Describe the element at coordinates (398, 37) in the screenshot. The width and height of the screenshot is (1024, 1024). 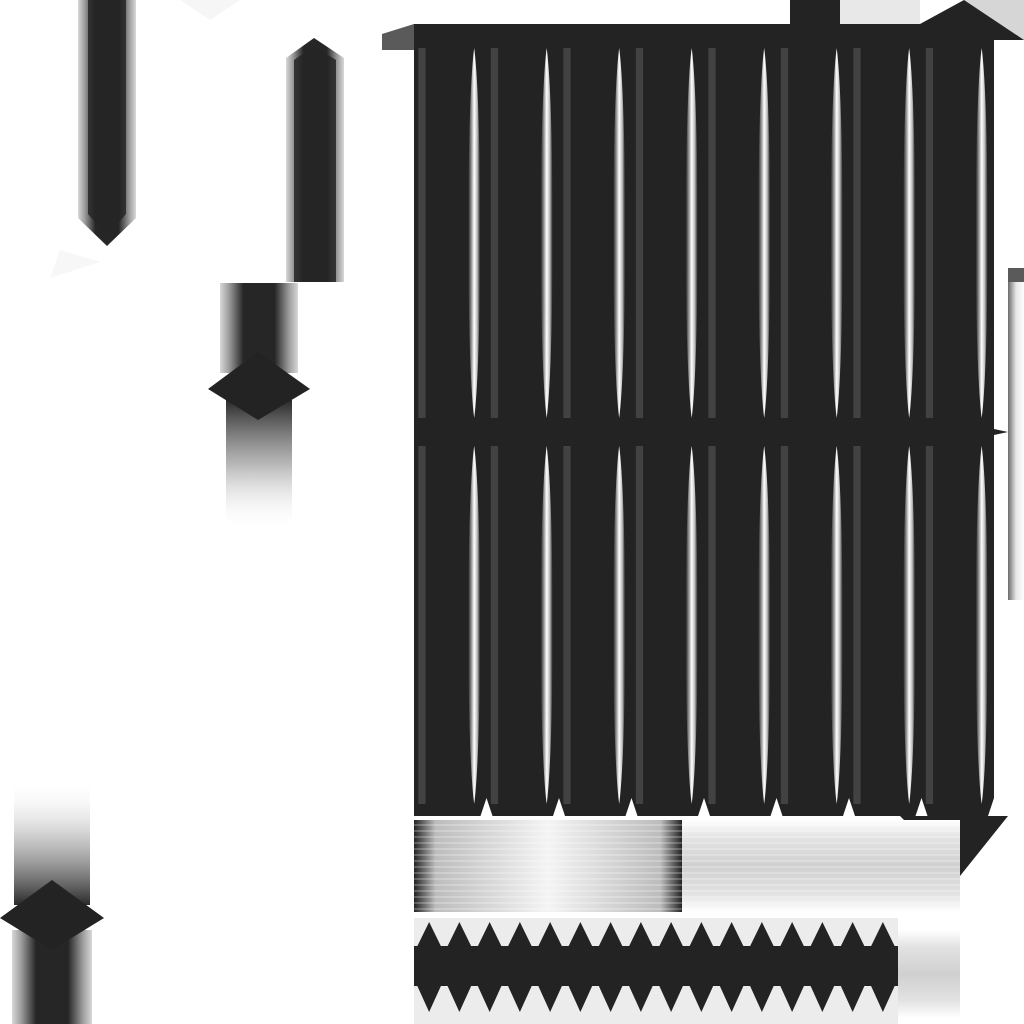
I see `panel-tab` at that location.